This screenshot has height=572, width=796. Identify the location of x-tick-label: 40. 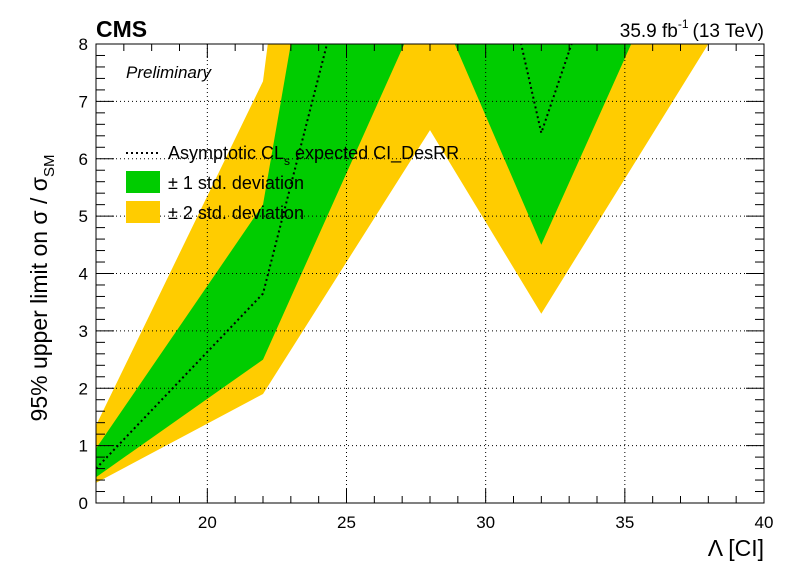
(764, 522).